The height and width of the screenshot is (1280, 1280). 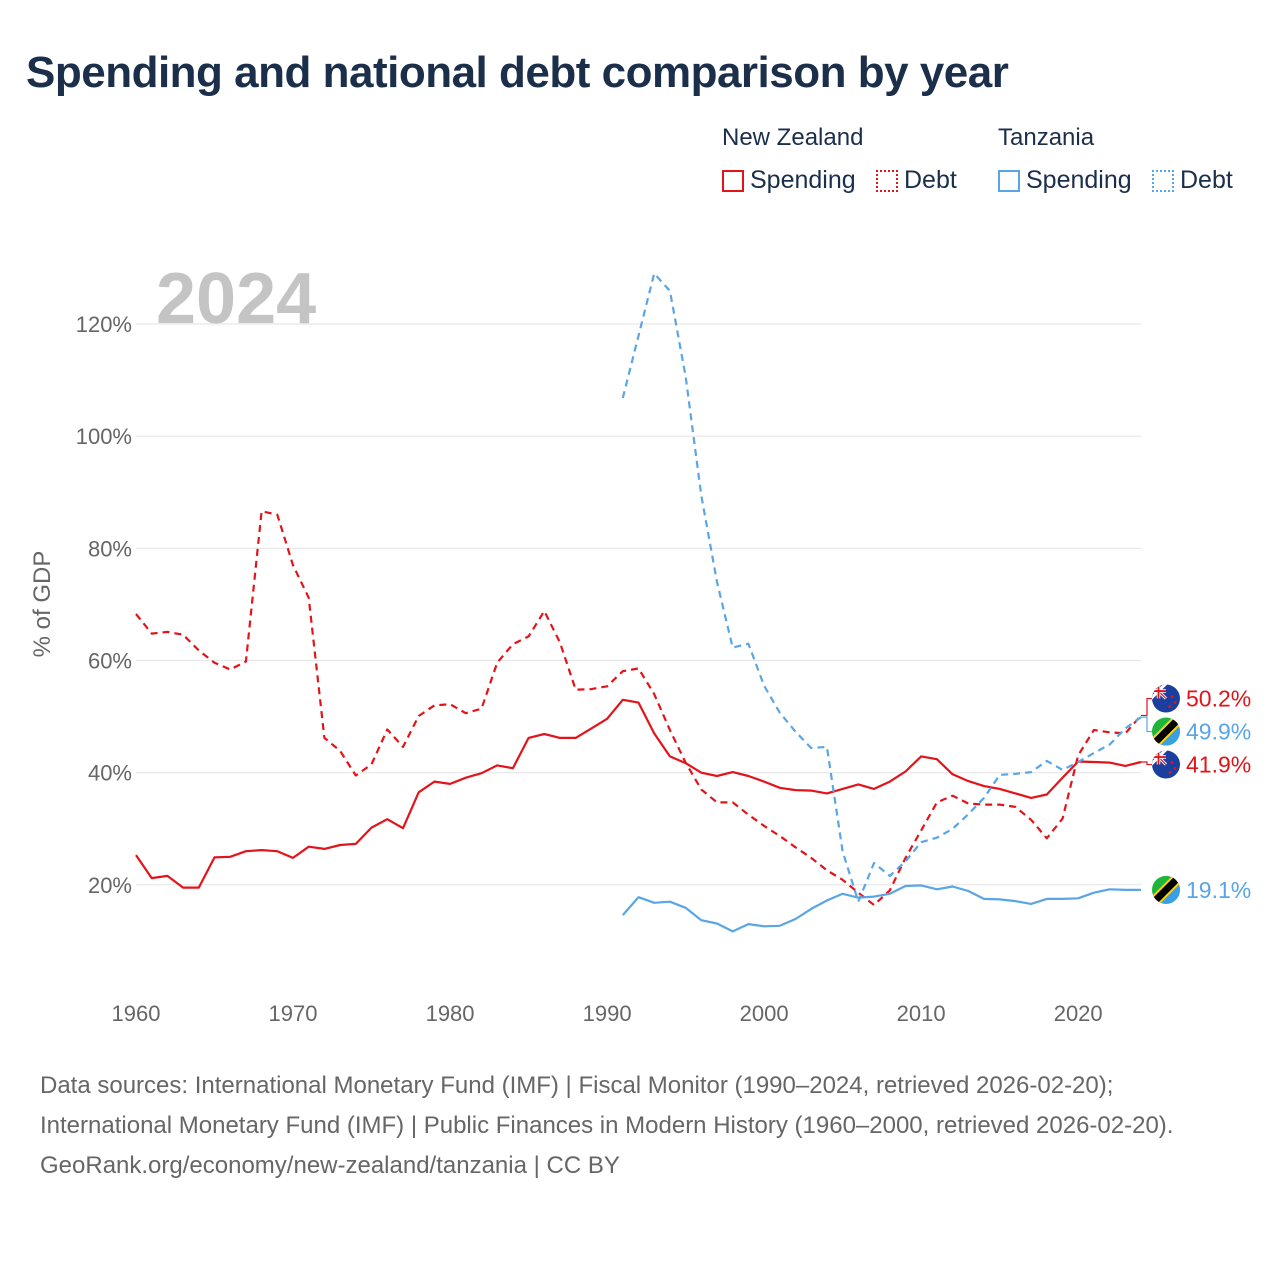 I want to click on legend-item-tz-debt: Debt, so click(x=1192, y=180).